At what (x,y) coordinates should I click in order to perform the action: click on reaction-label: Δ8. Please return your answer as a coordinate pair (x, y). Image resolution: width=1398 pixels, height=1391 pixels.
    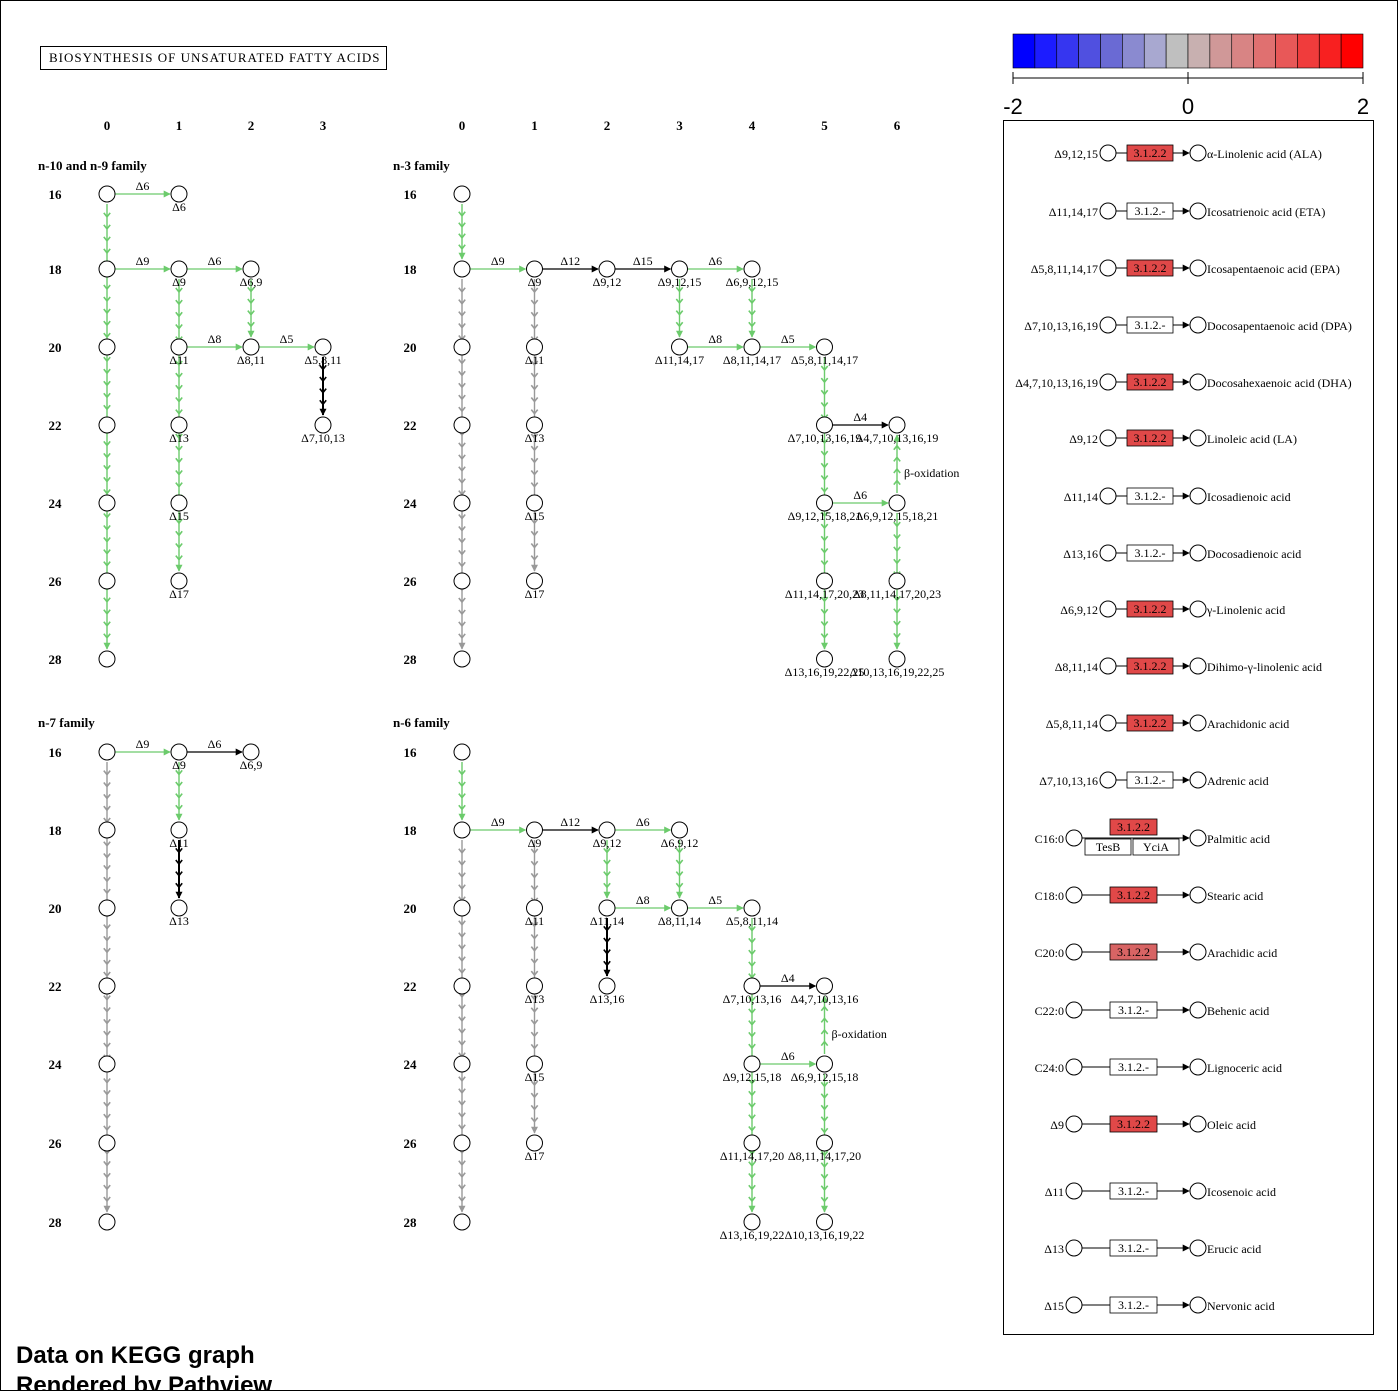
    Looking at the image, I should click on (643, 900).